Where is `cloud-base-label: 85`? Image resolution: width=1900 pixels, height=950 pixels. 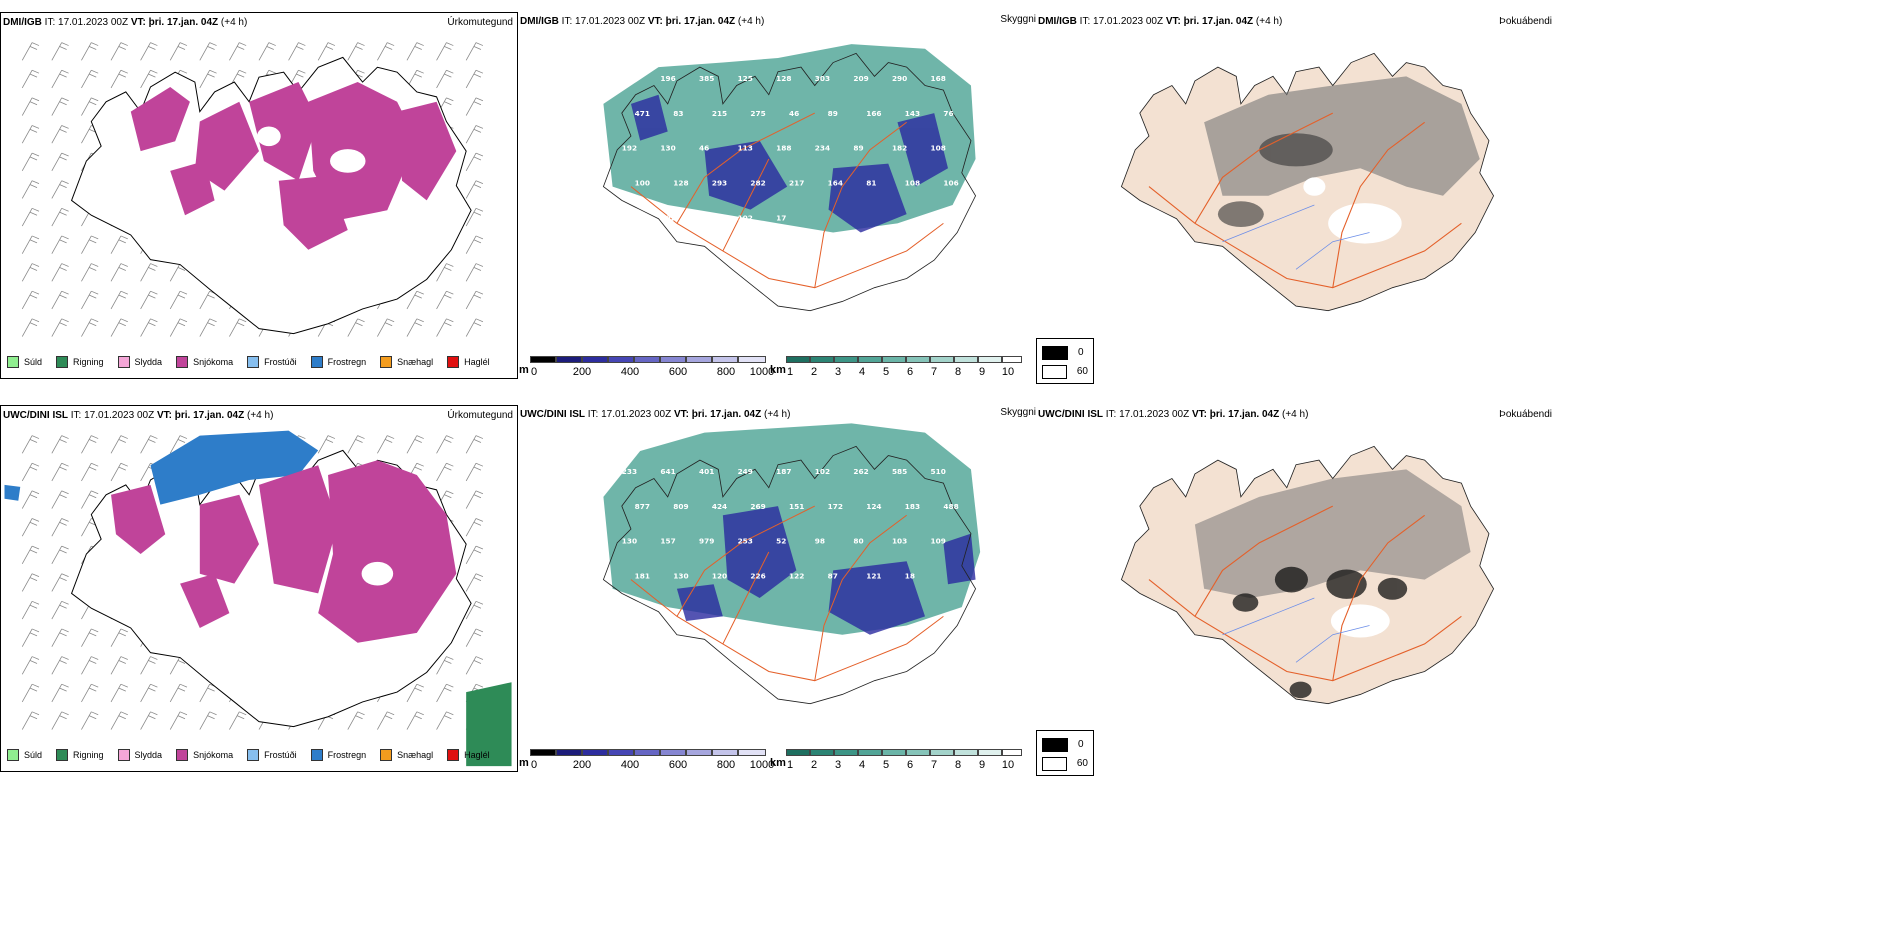 cloud-base-label: 85 is located at coordinates (704, 218).